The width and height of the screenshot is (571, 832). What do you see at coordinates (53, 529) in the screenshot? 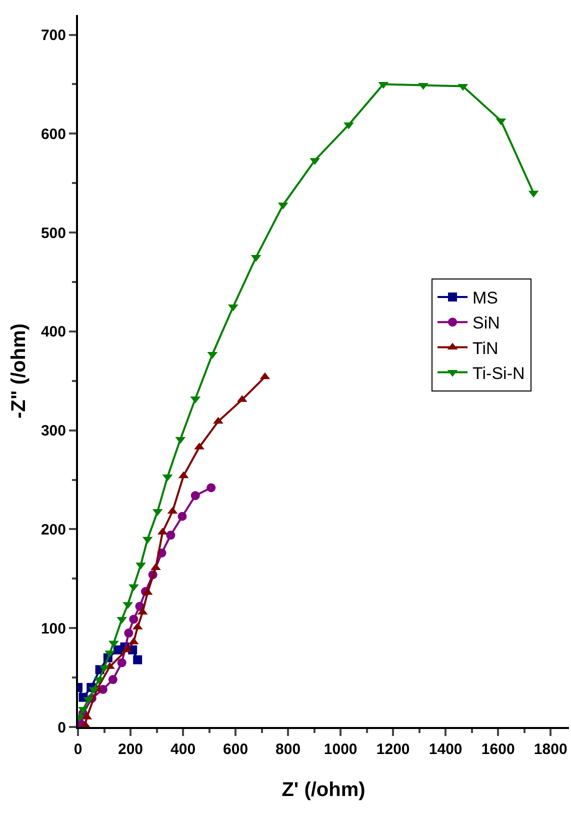
I see `y-tick-label: 200` at bounding box center [53, 529].